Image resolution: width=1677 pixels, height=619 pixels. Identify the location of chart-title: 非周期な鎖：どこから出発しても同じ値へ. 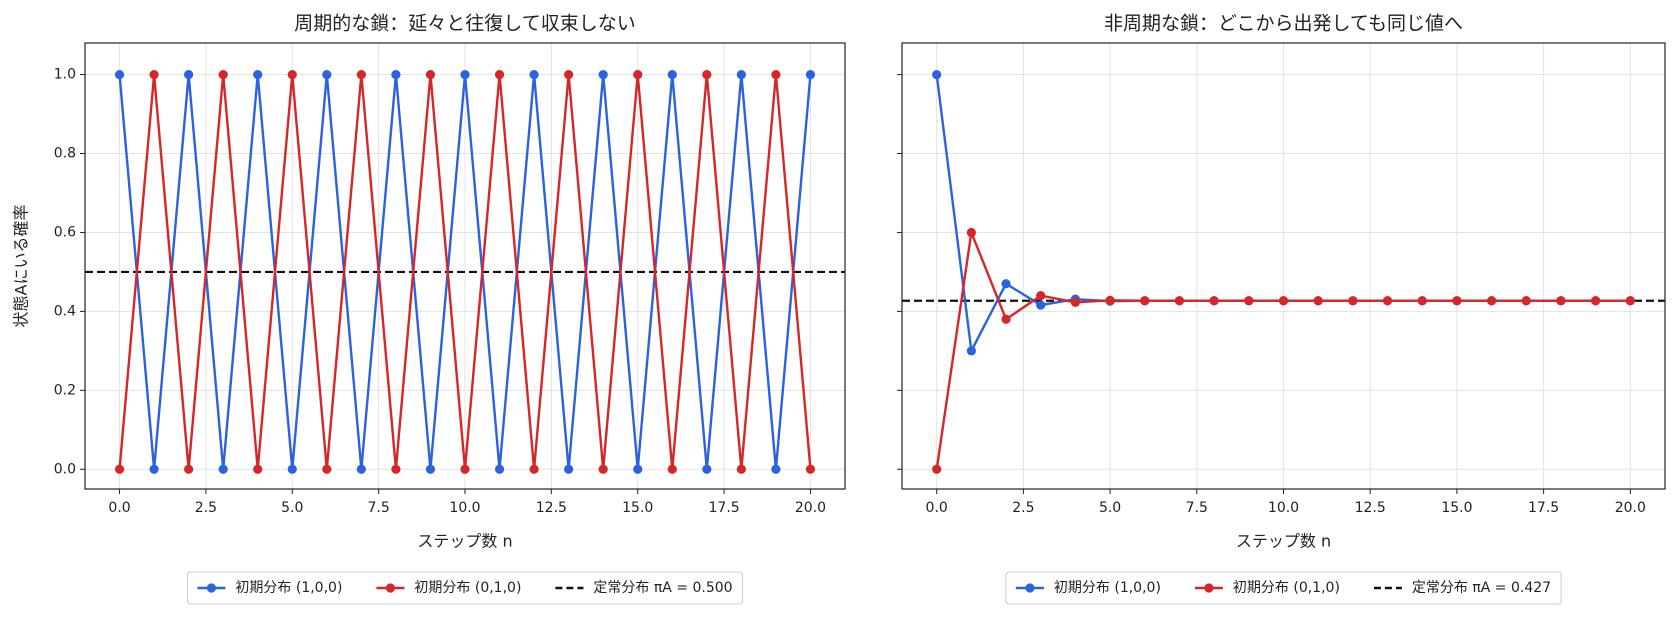
(1283, 24).